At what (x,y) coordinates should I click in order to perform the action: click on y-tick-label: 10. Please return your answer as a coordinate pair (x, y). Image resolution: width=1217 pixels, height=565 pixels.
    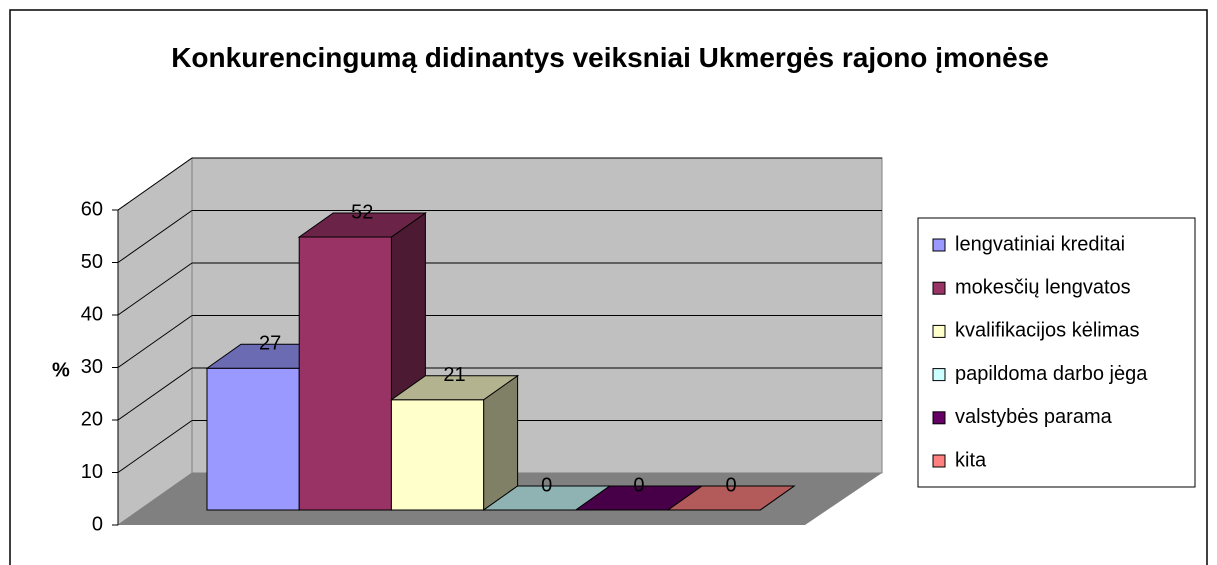
    Looking at the image, I should click on (92, 472).